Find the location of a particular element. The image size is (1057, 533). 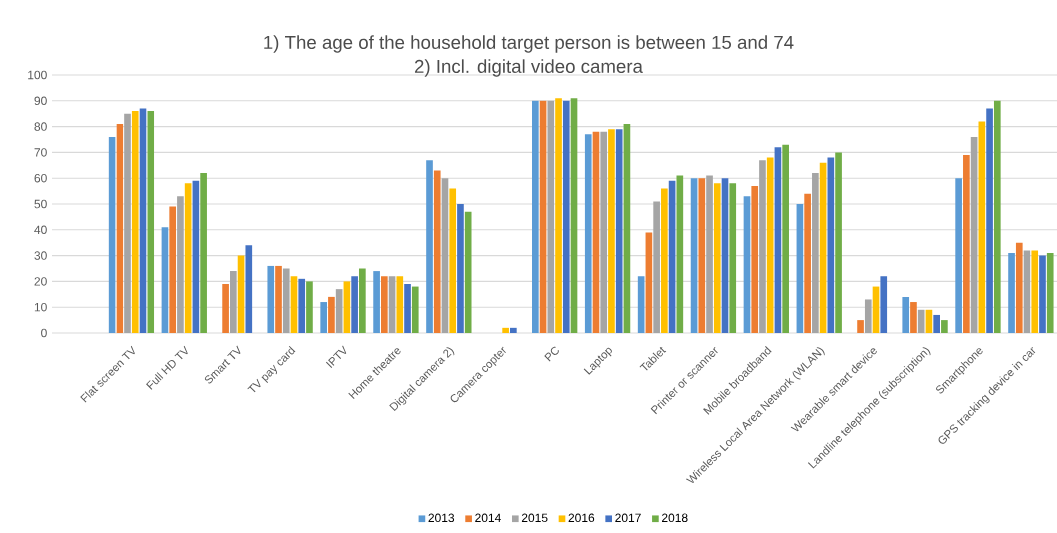

y-tick-label: 0 is located at coordinates (44, 333).